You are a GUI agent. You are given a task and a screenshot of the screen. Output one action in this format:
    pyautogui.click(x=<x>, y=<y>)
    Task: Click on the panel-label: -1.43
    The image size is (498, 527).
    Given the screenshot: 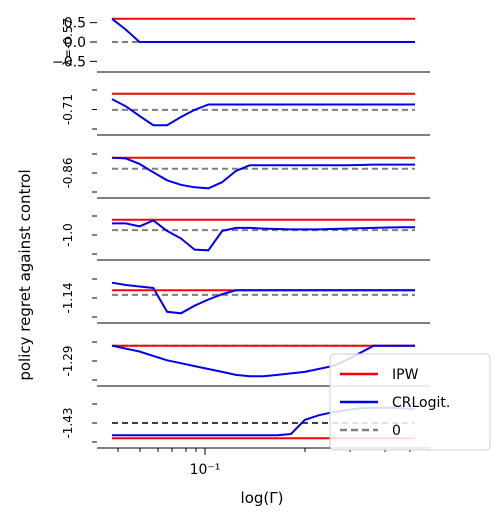 What is the action you would take?
    pyautogui.click(x=68, y=422)
    